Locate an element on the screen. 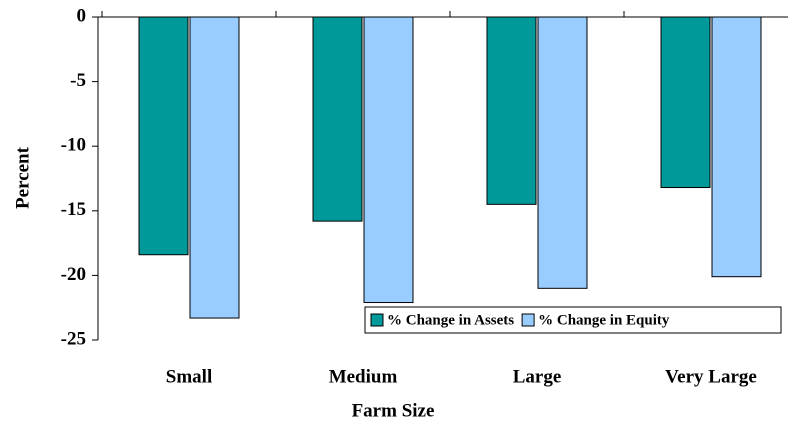 The image size is (788, 431). y-axis-title: Percent is located at coordinates (22, 177).